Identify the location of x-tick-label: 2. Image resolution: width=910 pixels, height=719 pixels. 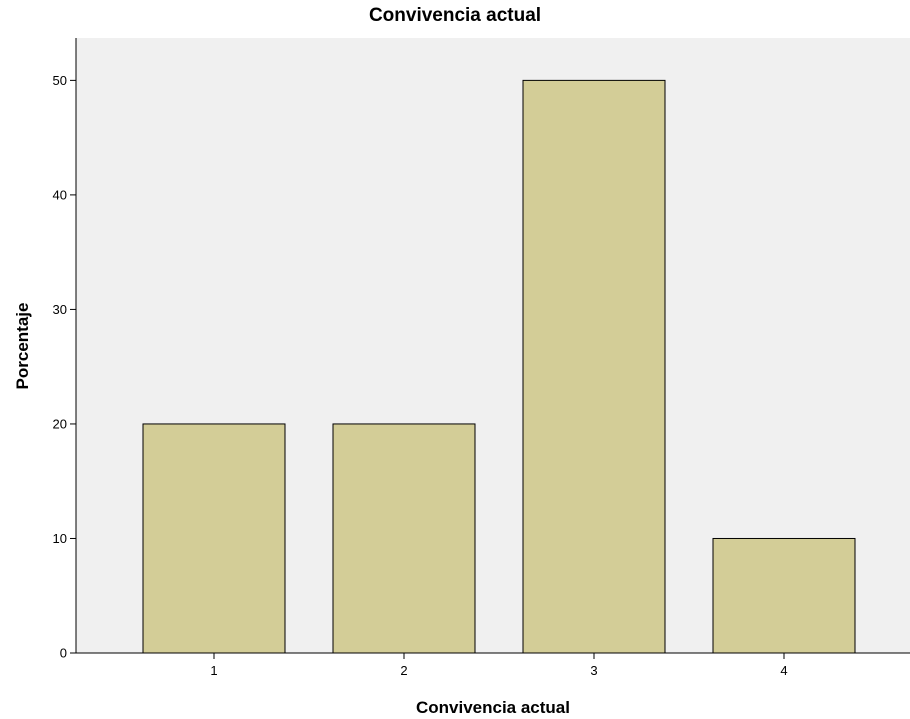
(403, 670).